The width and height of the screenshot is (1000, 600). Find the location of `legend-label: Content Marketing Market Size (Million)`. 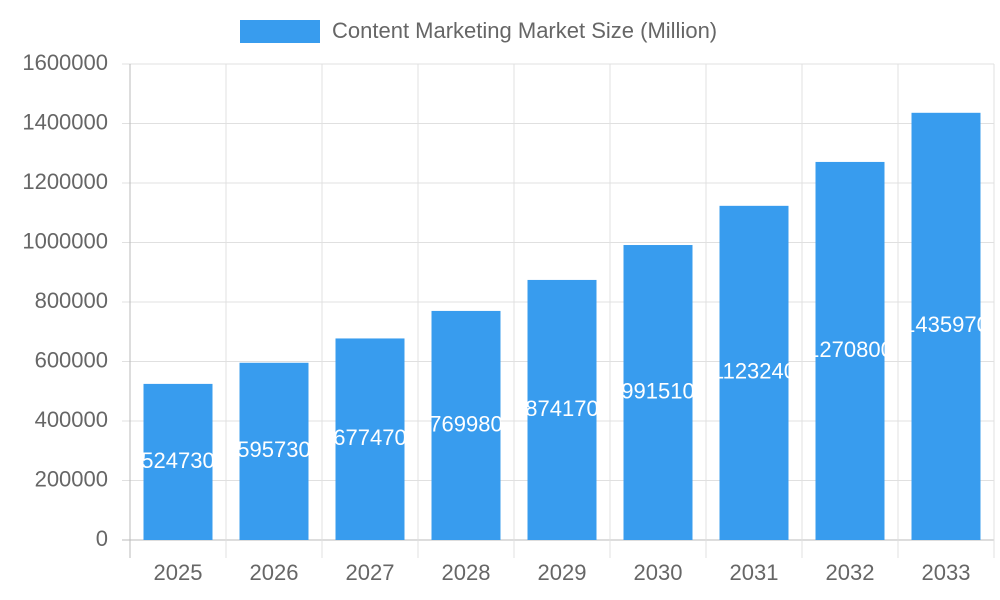

legend-label: Content Marketing Market Size (Million) is located at coordinates (524, 30).